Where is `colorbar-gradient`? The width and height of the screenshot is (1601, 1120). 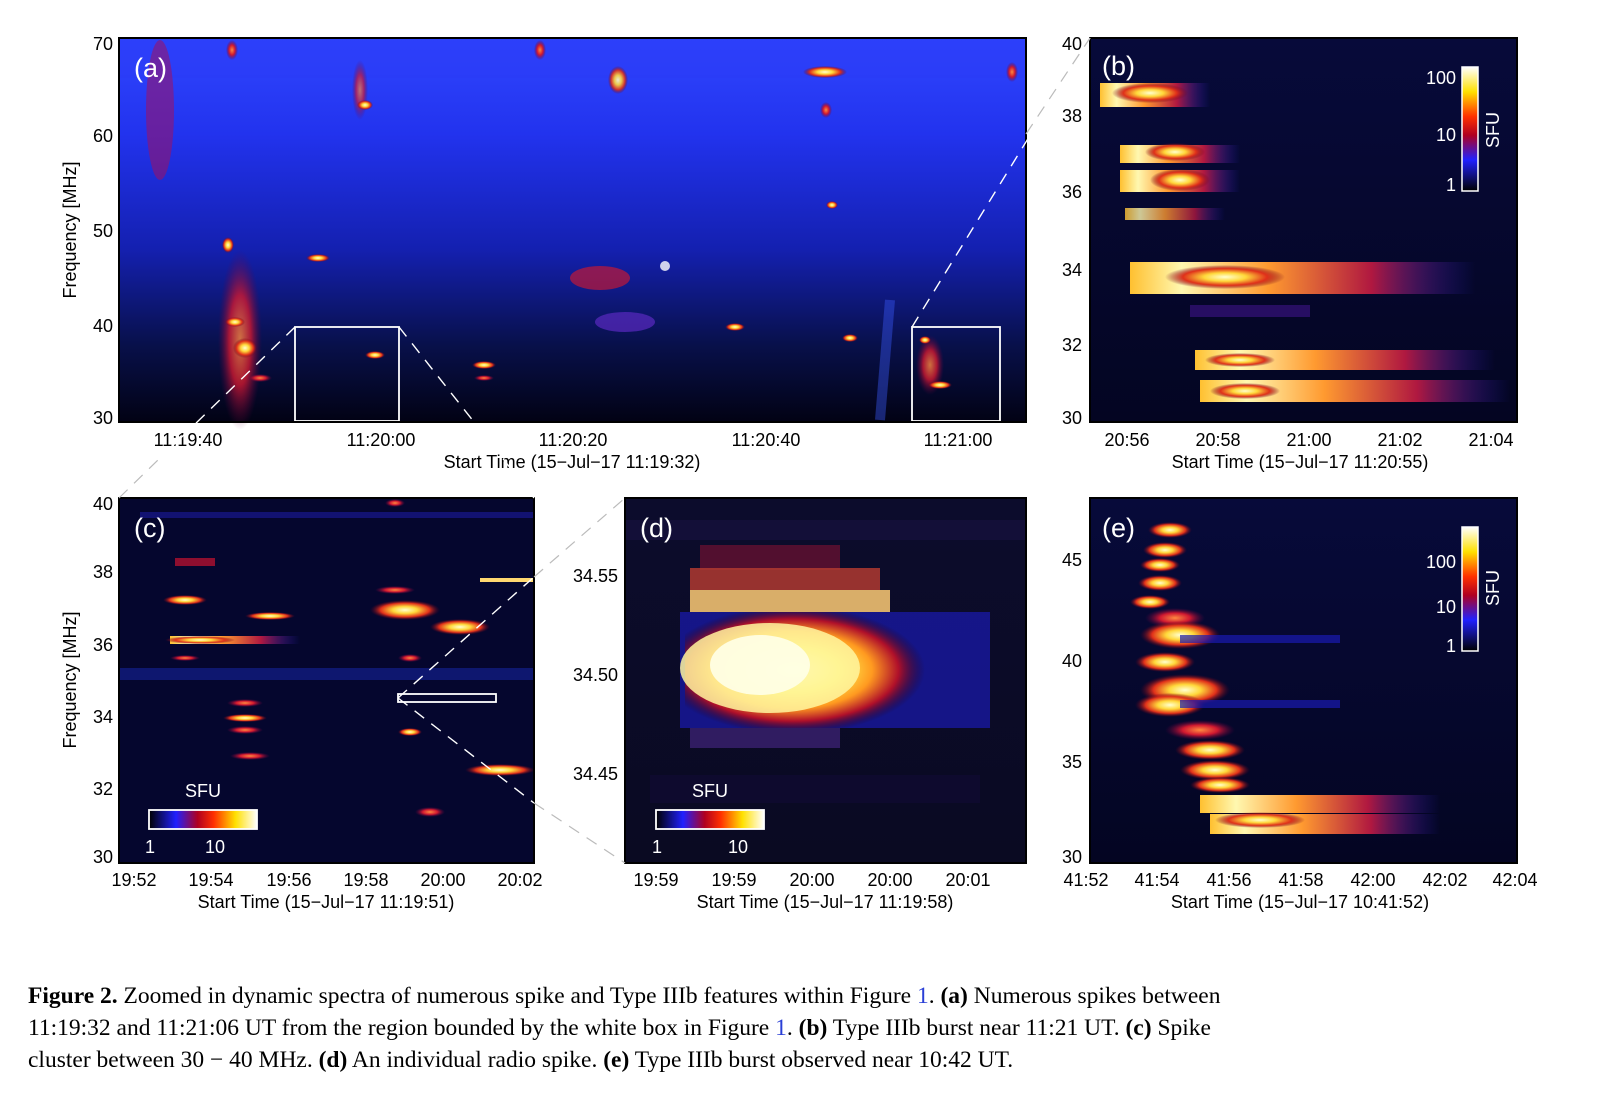
colorbar-gradient is located at coordinates (1470, 589).